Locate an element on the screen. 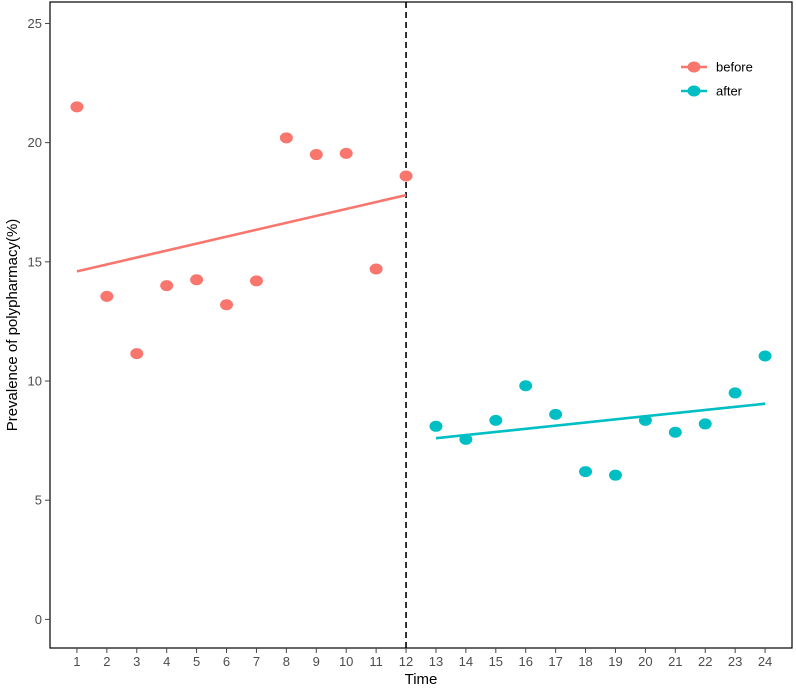 The height and width of the screenshot is (688, 796). x-tick-label: 19 is located at coordinates (615, 661).